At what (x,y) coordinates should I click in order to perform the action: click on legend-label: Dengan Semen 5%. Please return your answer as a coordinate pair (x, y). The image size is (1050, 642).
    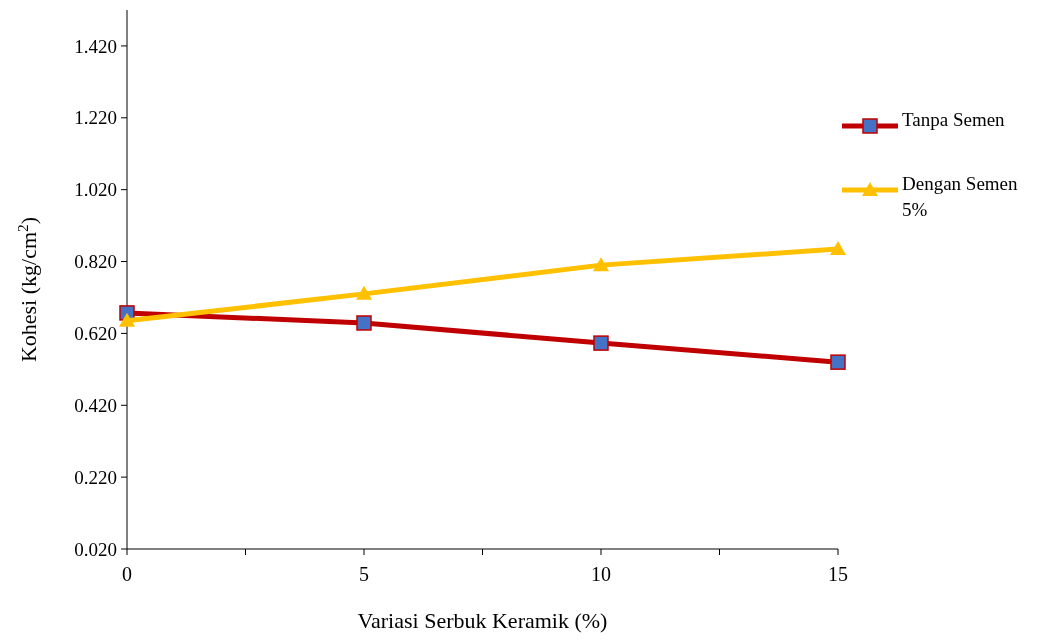
    Looking at the image, I should click on (960, 196).